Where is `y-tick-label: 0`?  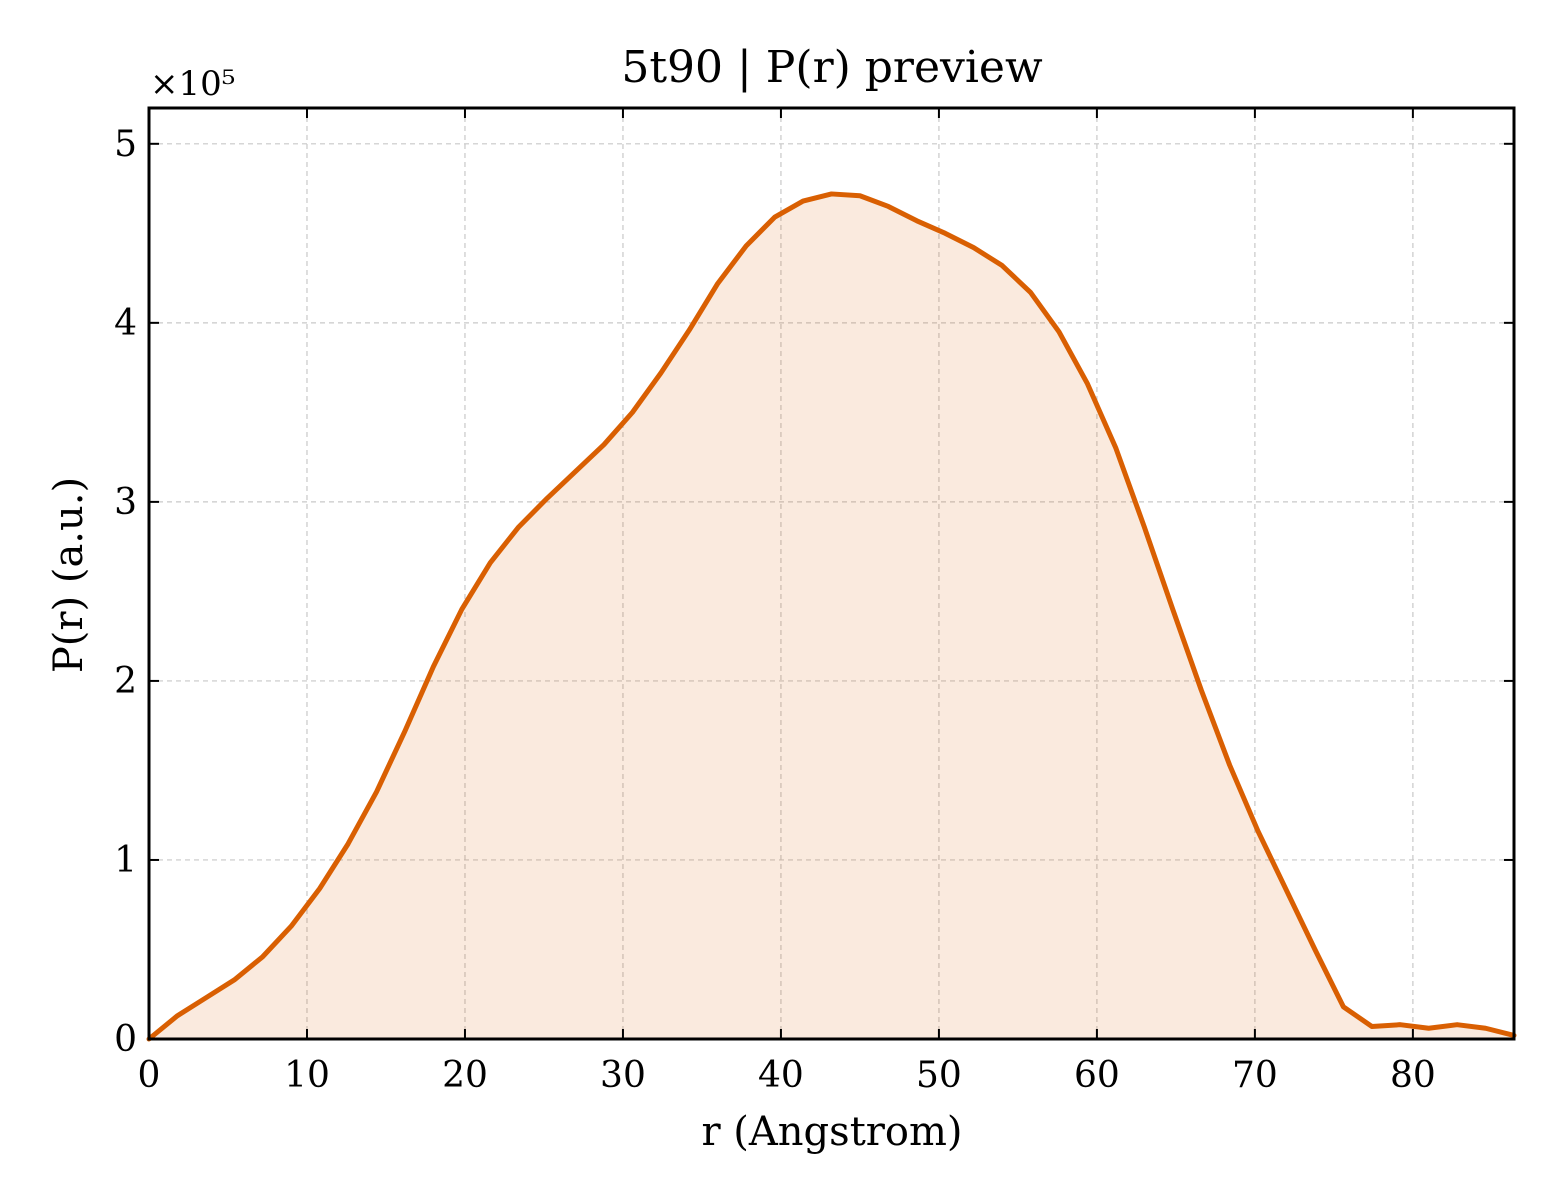
y-tick-label: 0 is located at coordinates (125, 1039).